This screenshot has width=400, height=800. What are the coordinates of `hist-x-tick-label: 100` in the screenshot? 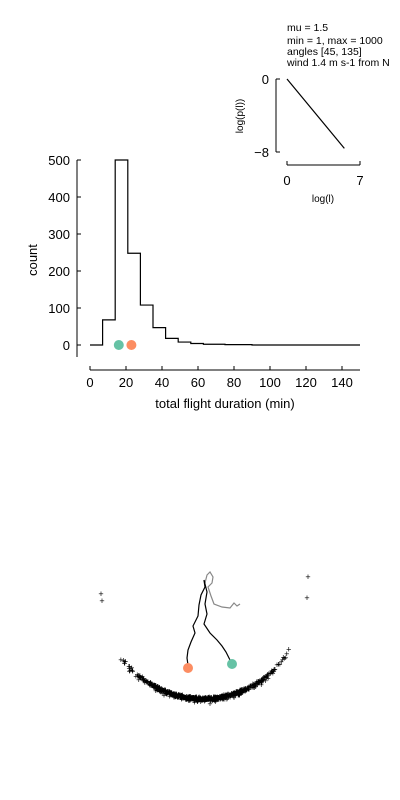 It's located at (270, 382).